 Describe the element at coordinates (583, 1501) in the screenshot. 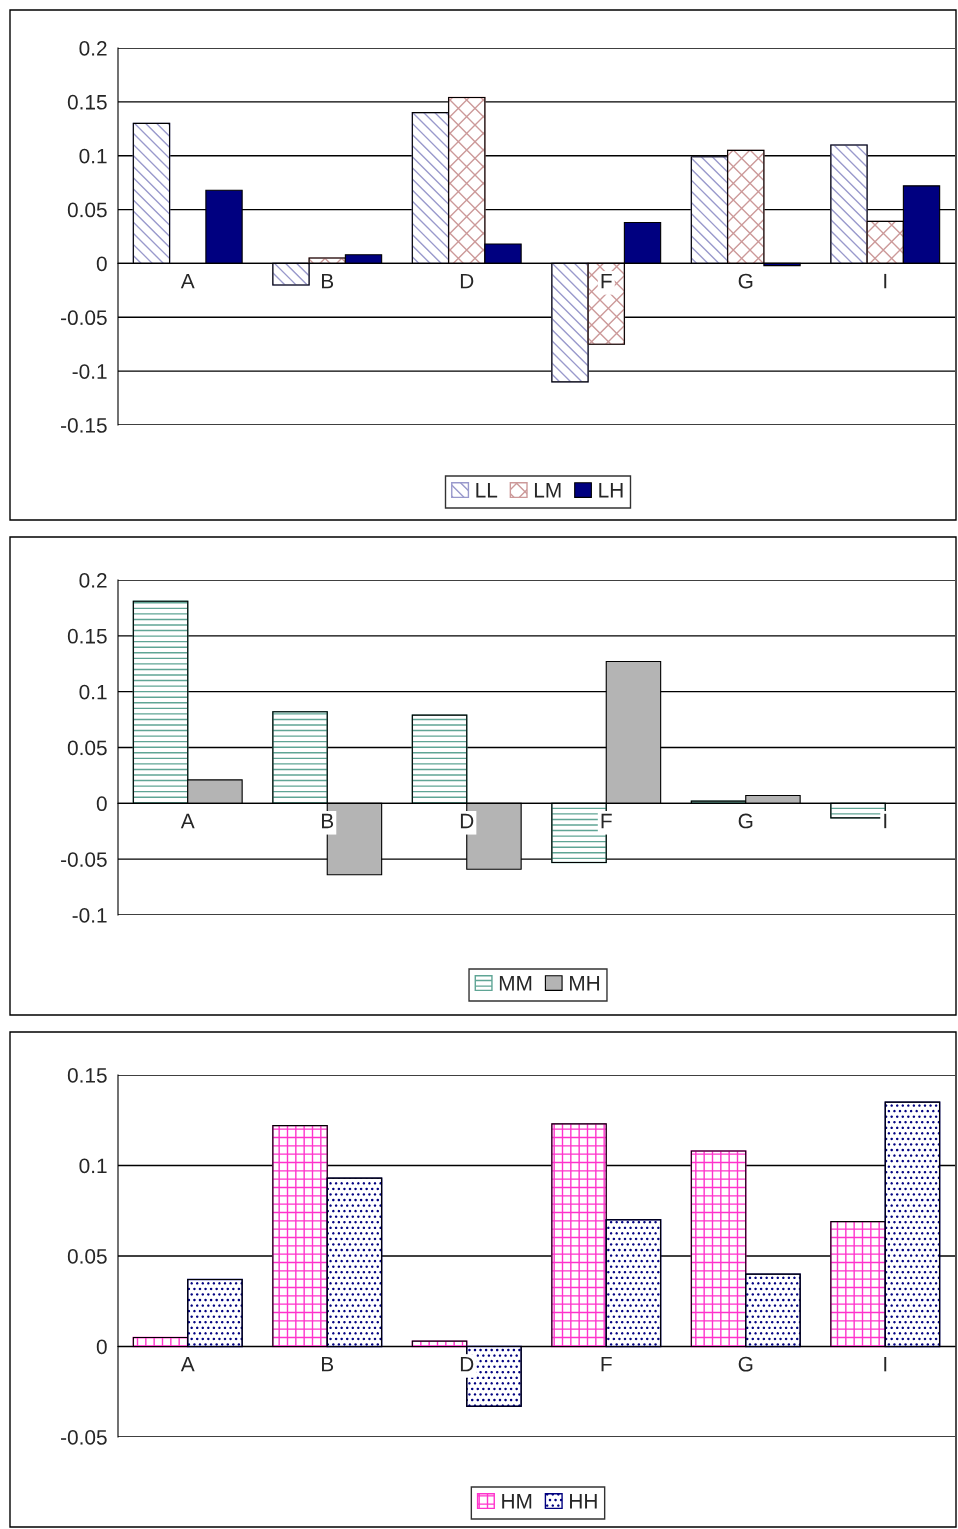

I see `legend-label: HH` at that location.